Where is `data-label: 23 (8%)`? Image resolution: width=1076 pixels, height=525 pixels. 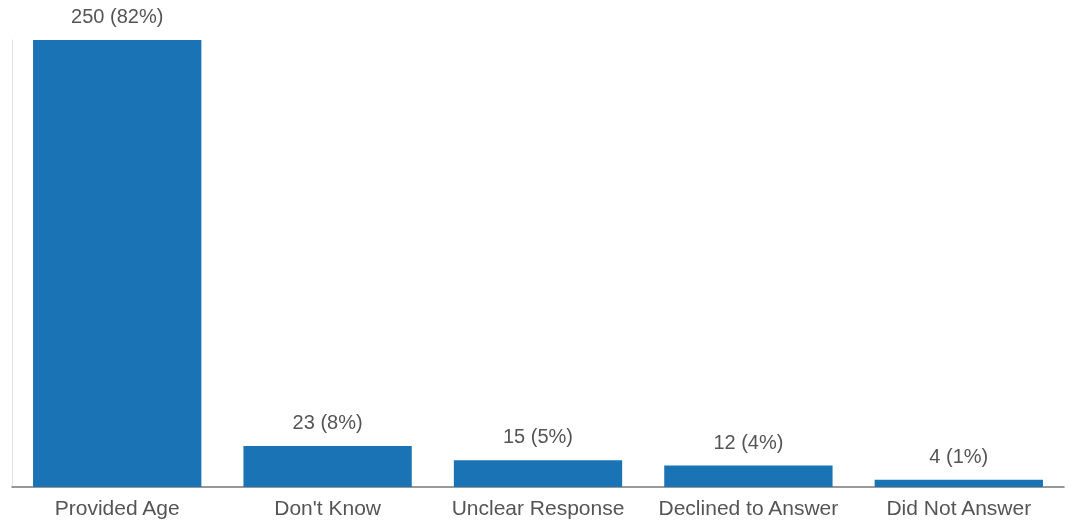 data-label: 23 (8%) is located at coordinates (327, 421).